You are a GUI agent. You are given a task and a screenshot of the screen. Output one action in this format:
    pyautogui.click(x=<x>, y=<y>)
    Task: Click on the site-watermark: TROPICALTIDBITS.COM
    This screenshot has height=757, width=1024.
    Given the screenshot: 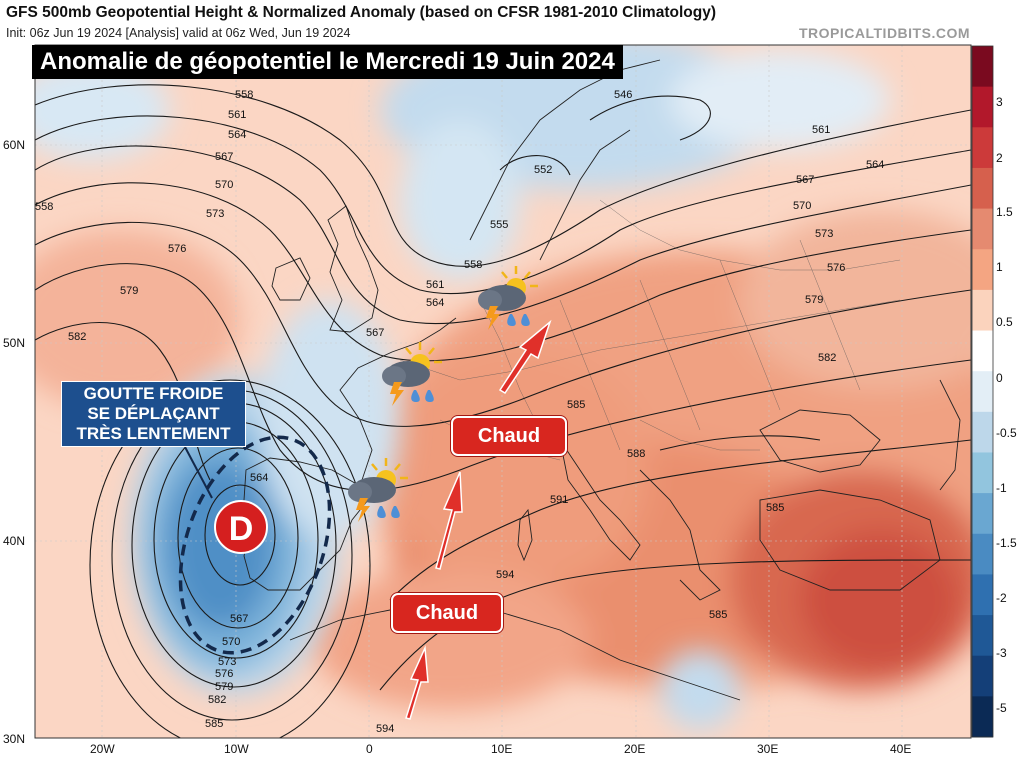 What is the action you would take?
    pyautogui.click(x=884, y=33)
    